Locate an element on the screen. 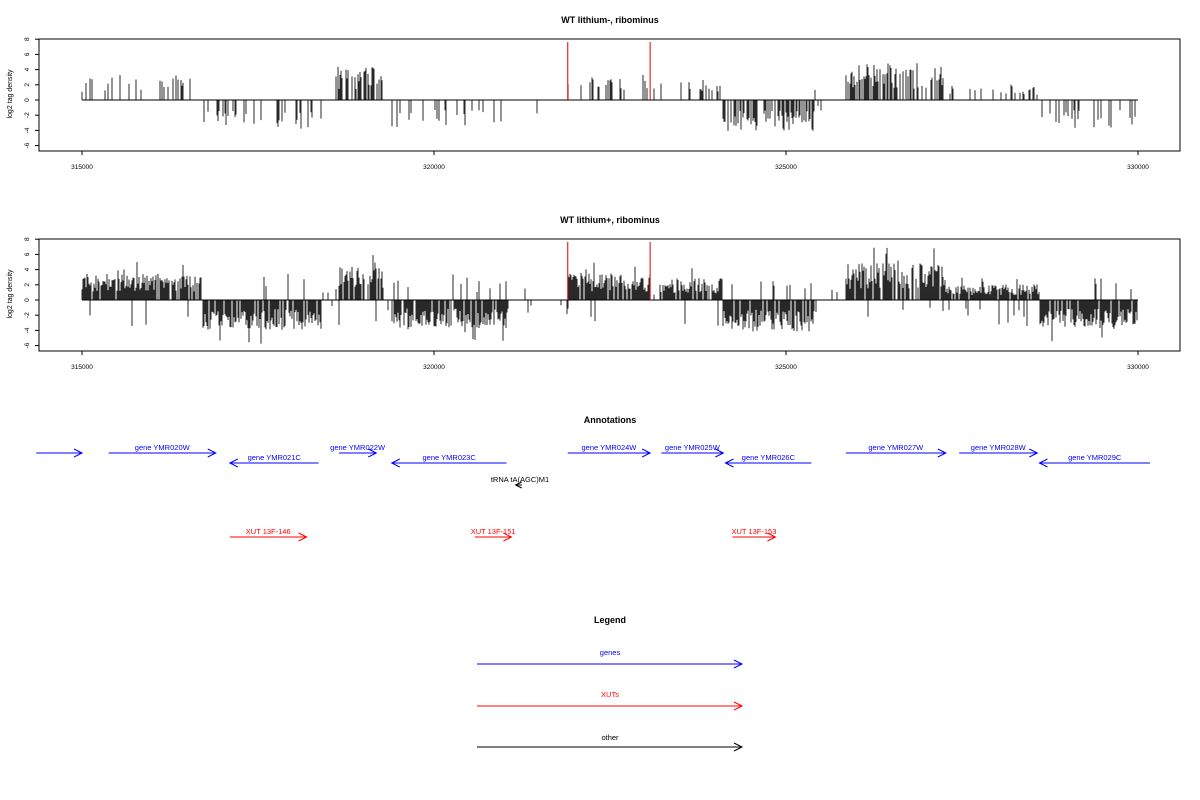 This screenshot has height=800, width=1200. legend-item-genes-label: genes is located at coordinates (610, 652).